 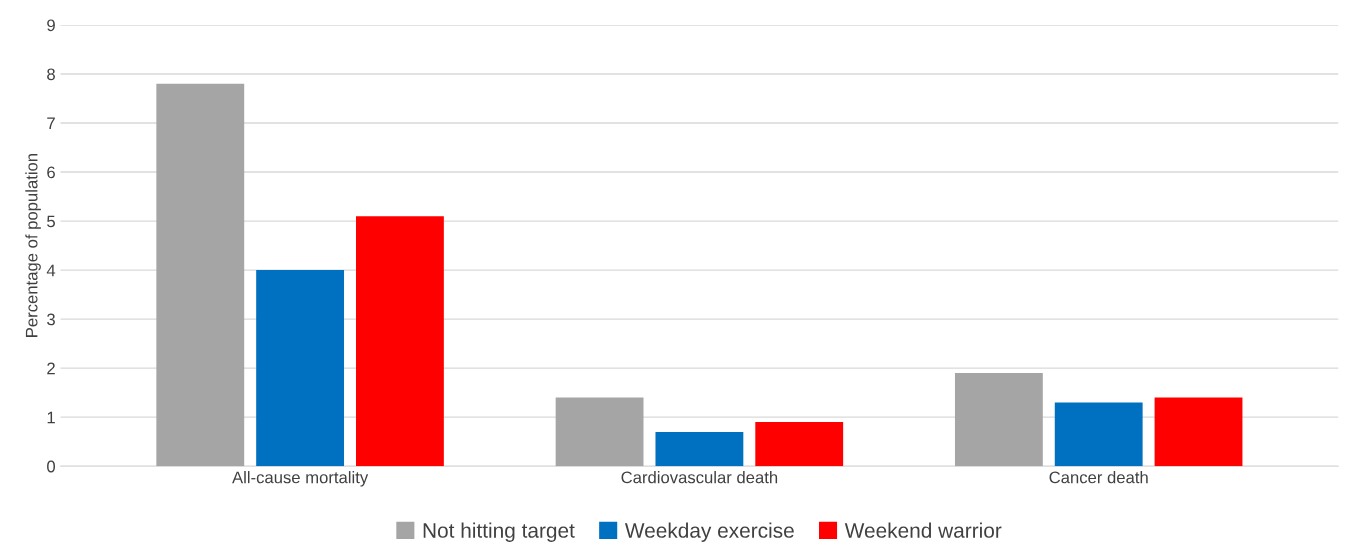 I want to click on x-tick-label: All-cause mortality, so click(x=300, y=479).